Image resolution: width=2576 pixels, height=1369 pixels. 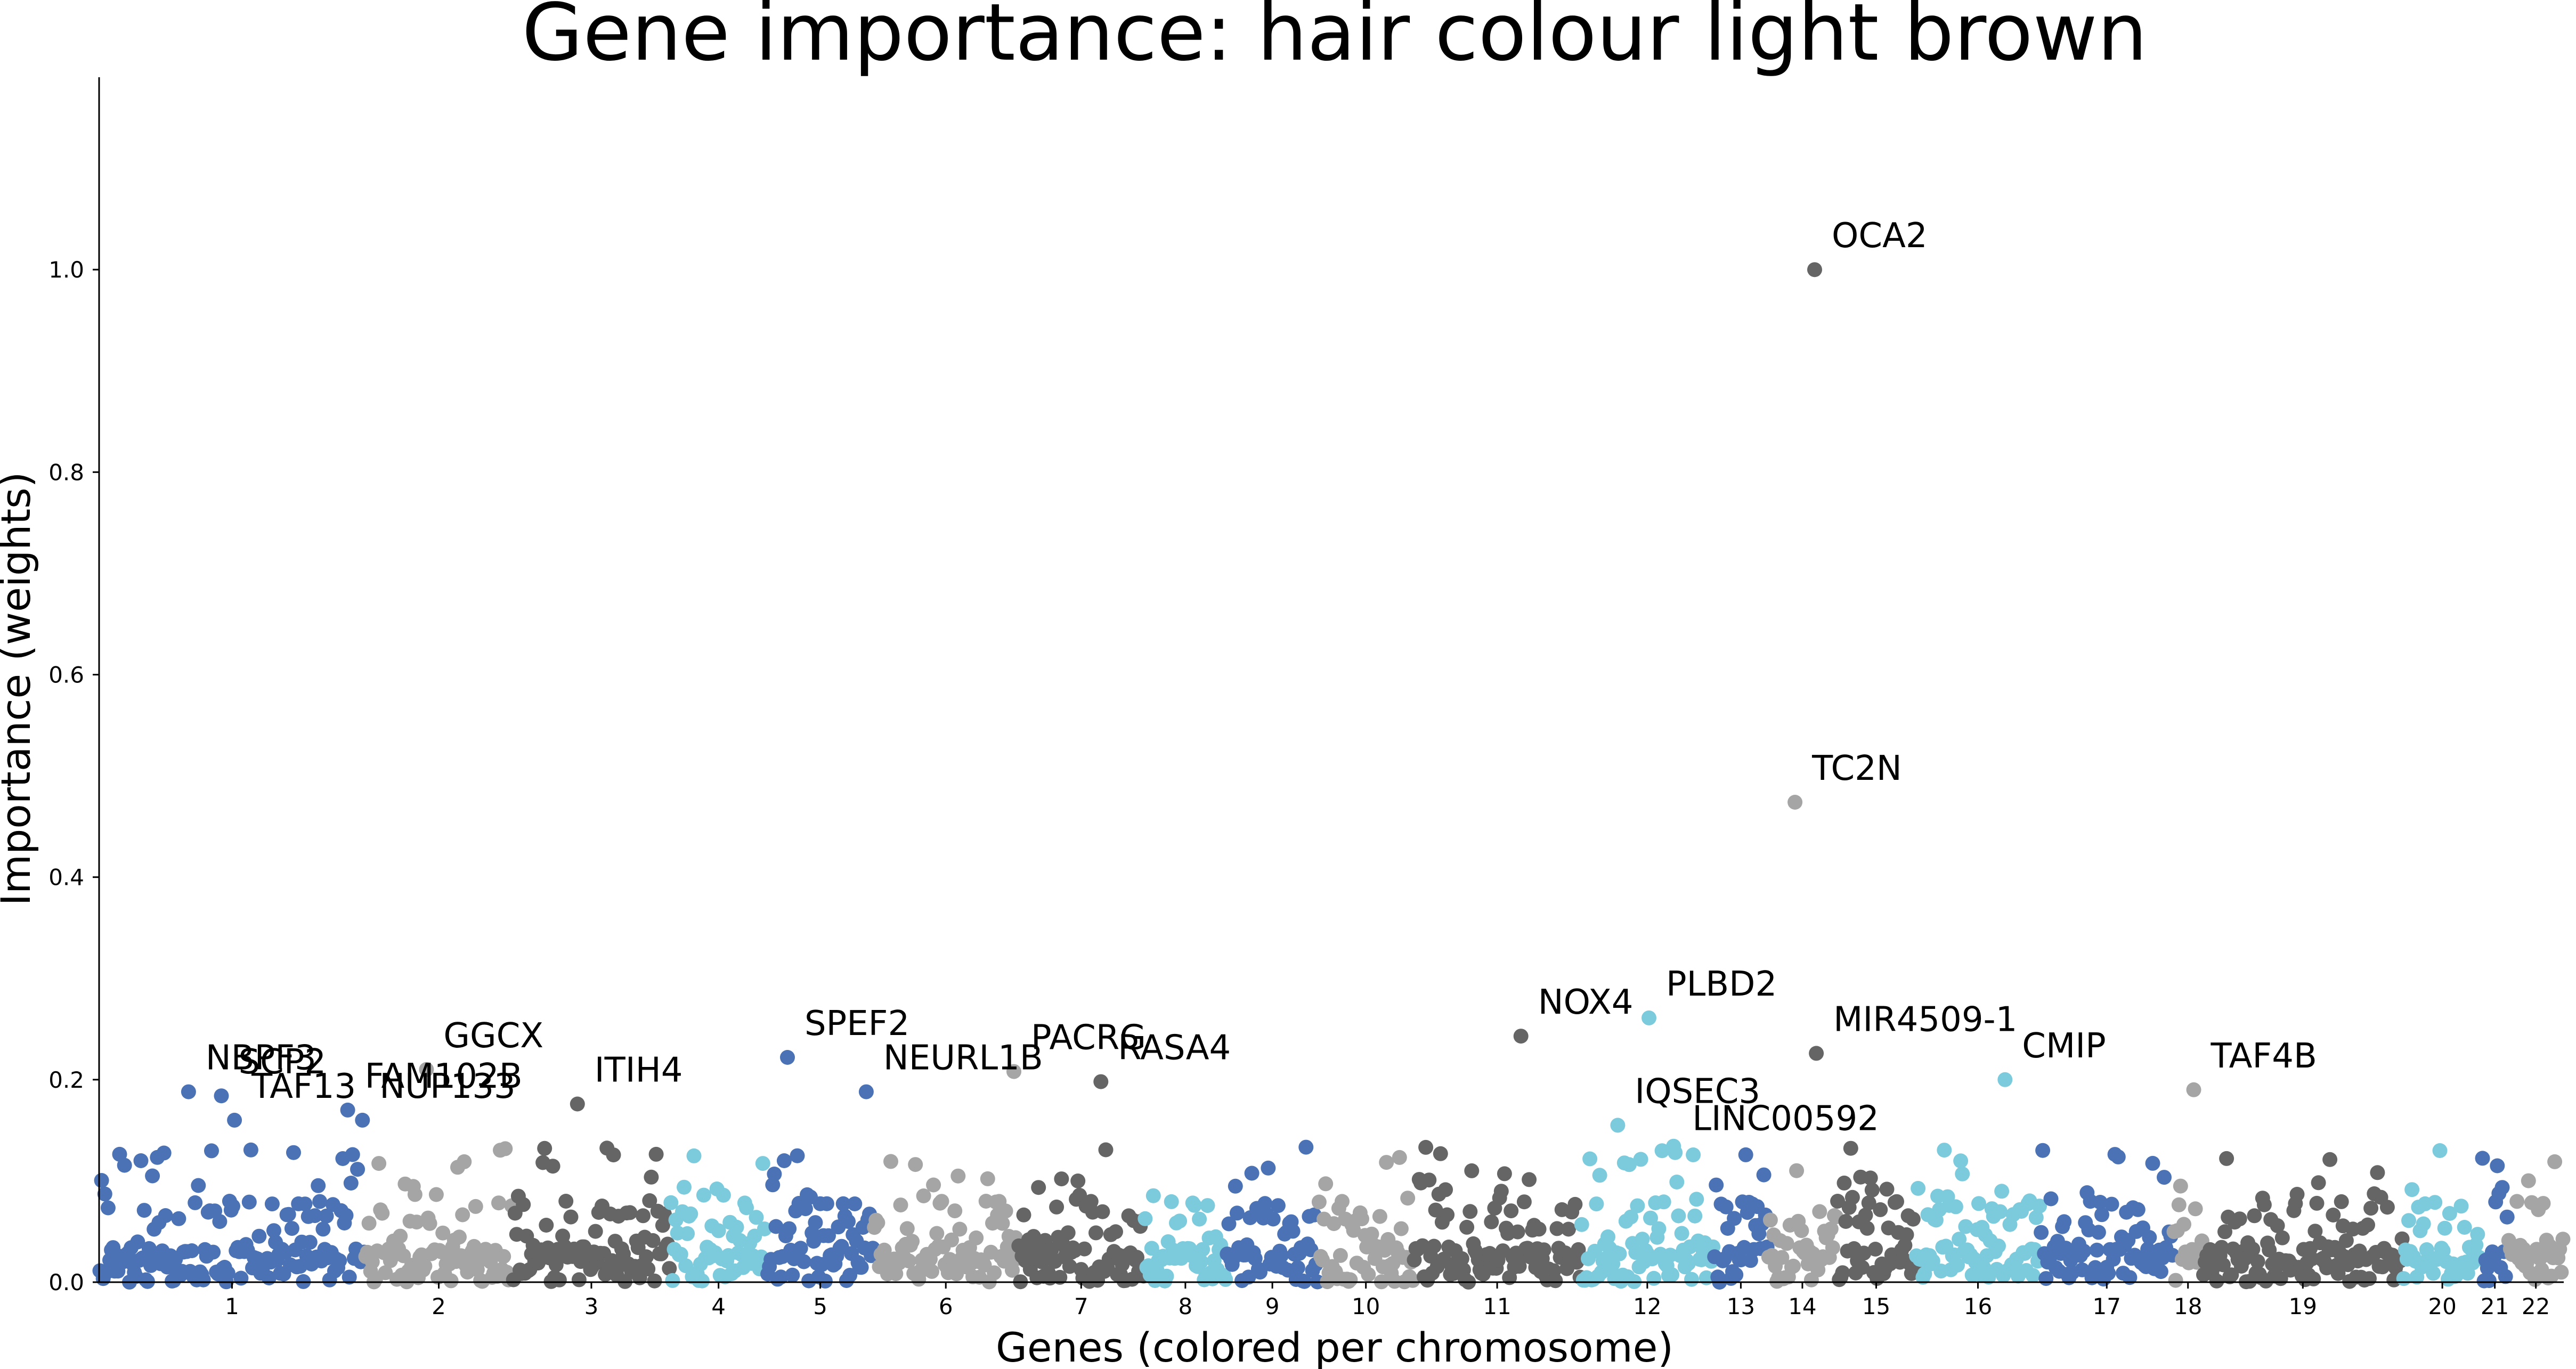 What do you see at coordinates (2264, 1056) in the screenshot?
I see `gene-label-taf4b: TAF4B` at bounding box center [2264, 1056].